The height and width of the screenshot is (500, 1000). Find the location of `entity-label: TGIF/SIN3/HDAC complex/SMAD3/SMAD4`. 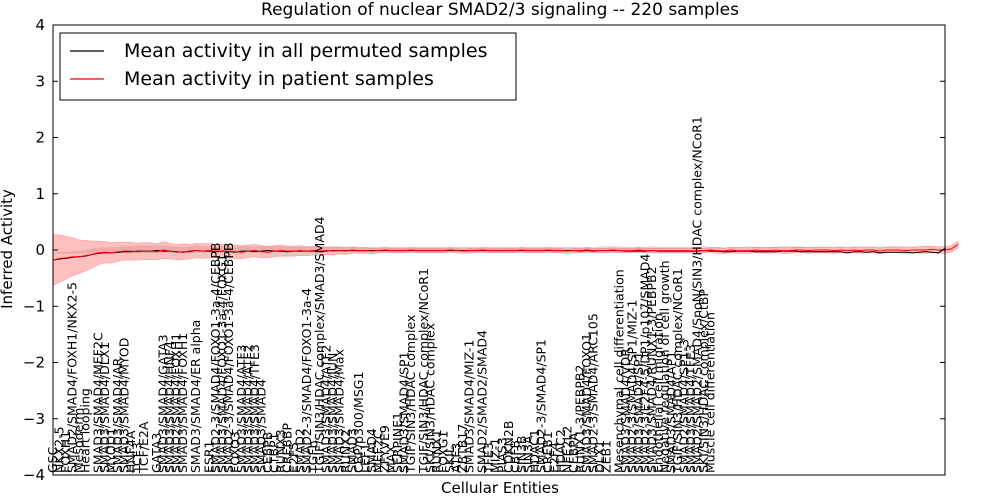

entity-label: TGIF/SIN3/HDAC complex/SMAD3/SMAD4 is located at coordinates (319, 345).